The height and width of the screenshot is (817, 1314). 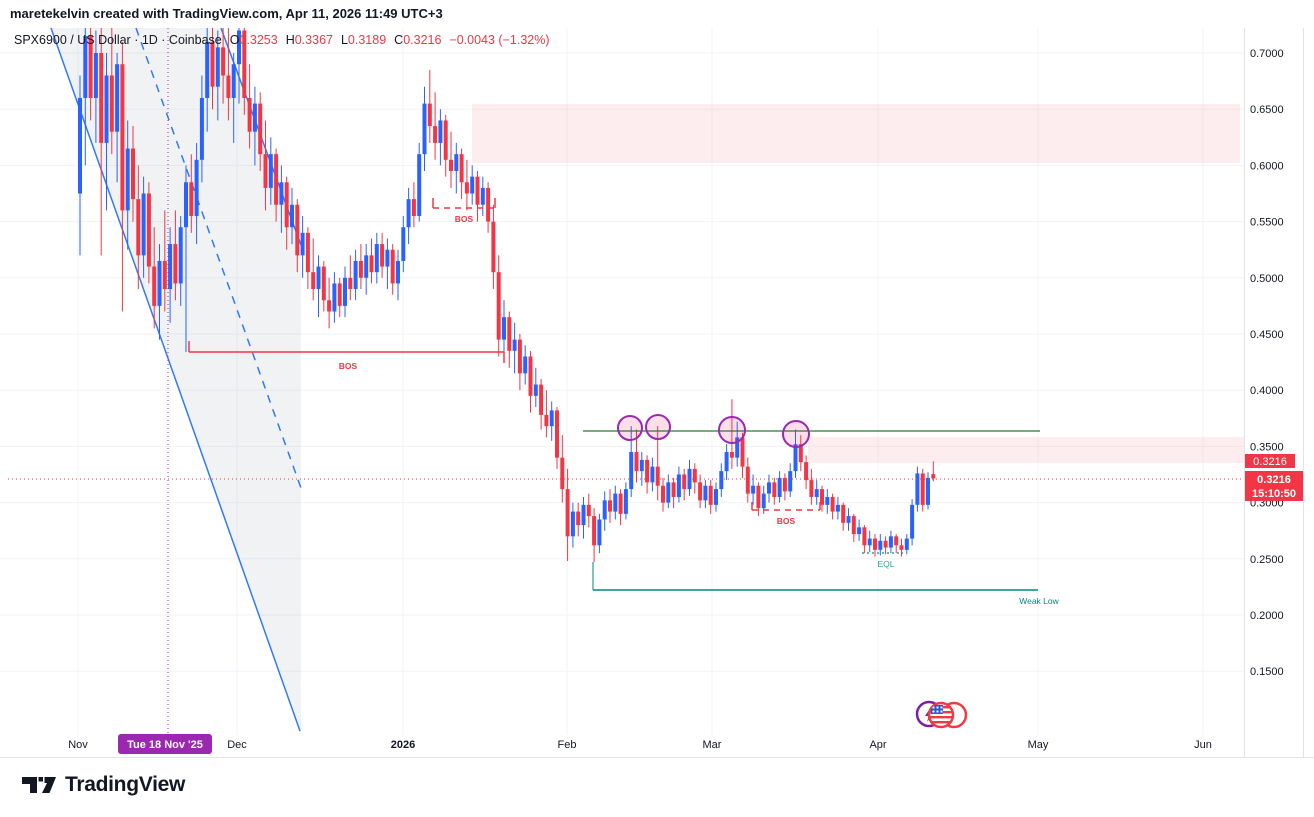 I want to click on last-price-badge-value: 0.3216, so click(x=1274, y=480).